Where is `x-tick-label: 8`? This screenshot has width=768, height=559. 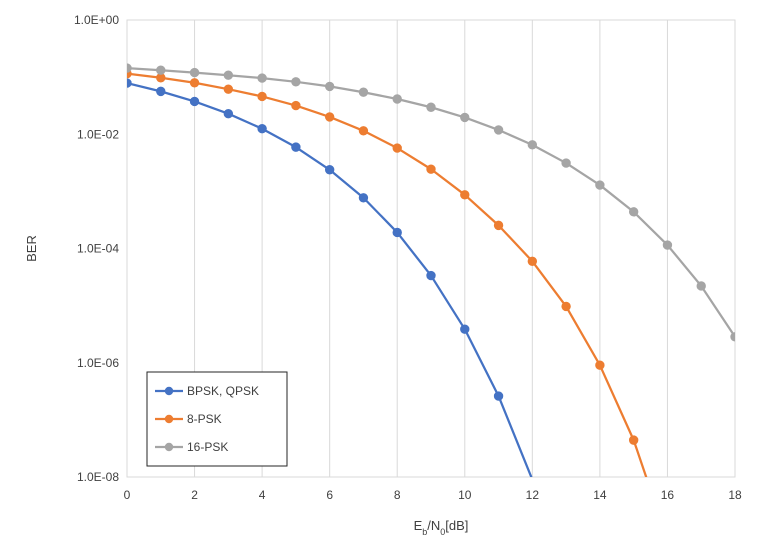 x-tick-label: 8 is located at coordinates (397, 495).